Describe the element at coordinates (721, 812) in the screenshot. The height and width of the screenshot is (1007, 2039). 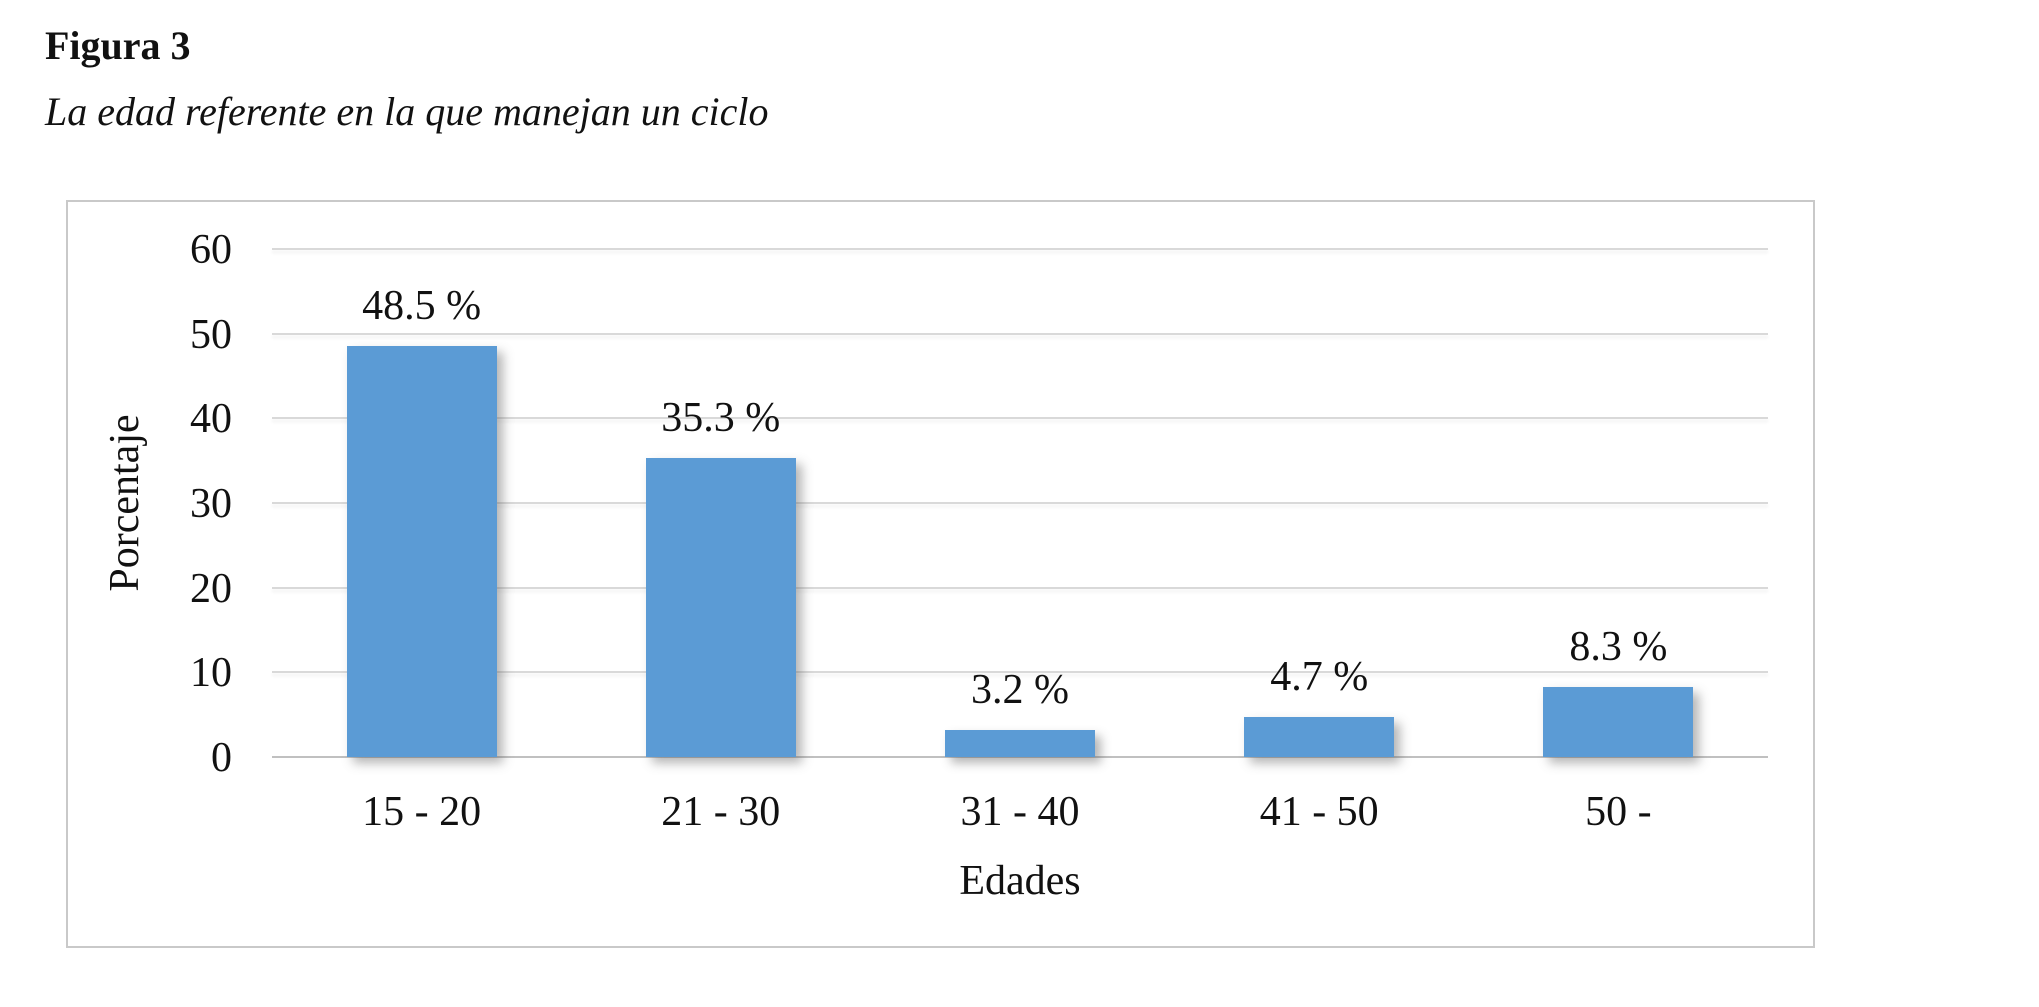
I see `x-tick-label: 21 - 30` at that location.